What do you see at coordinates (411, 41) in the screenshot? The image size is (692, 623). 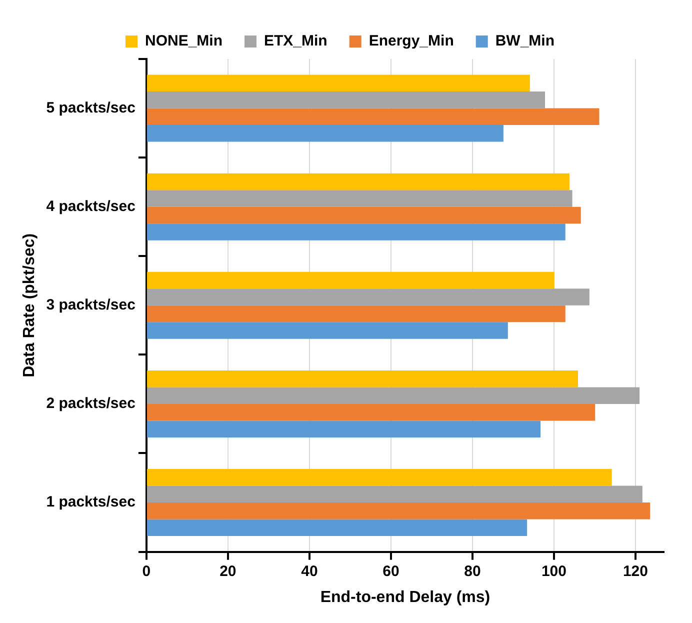 I see `legend-label: Energy_Min` at bounding box center [411, 41].